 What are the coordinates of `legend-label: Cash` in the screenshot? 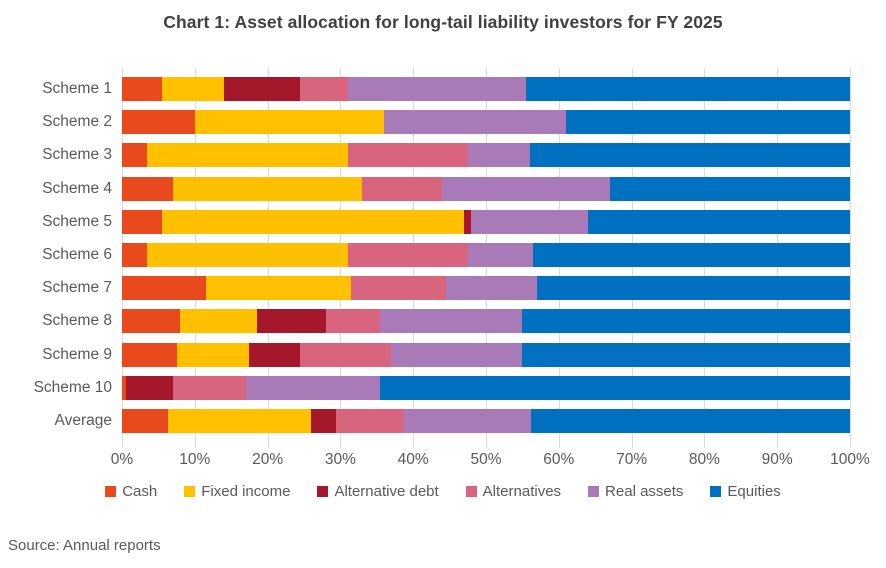 It's located at (140, 491).